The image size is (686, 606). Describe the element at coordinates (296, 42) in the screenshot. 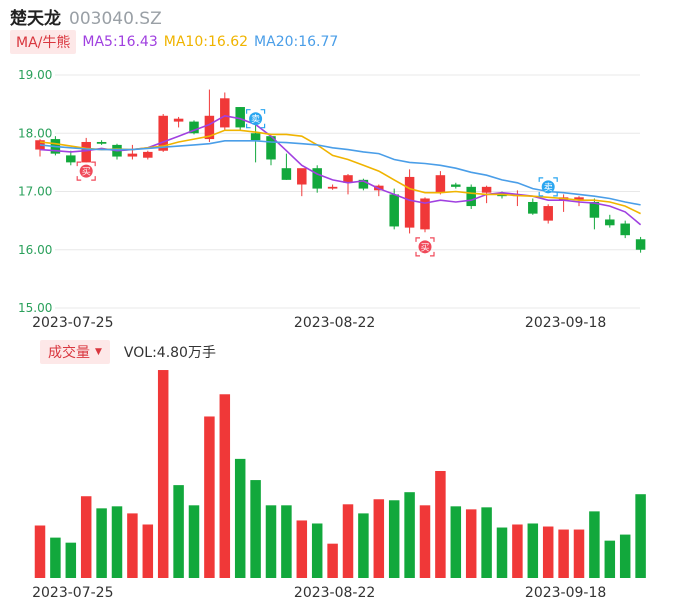

I see `ma20-legend: MA20:16.77` at that location.